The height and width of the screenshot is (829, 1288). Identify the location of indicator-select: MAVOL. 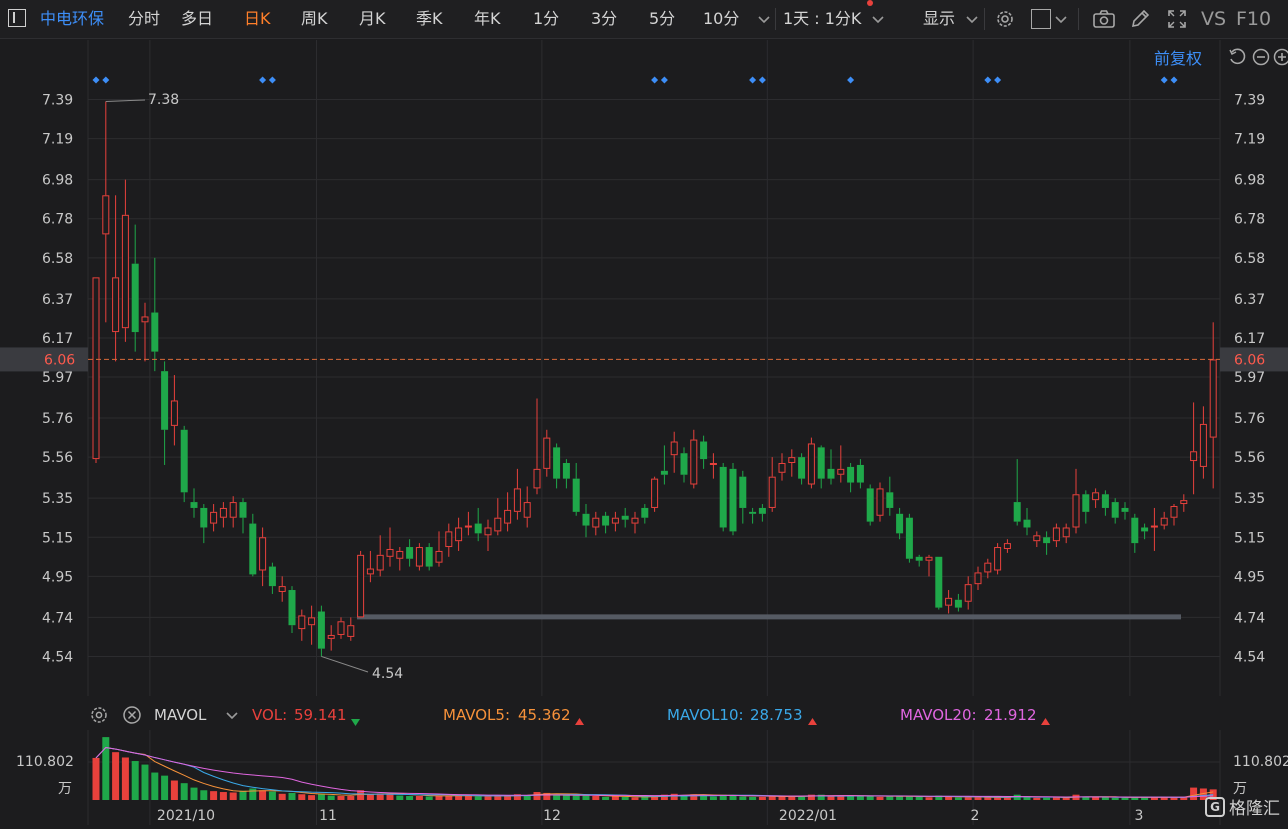
(180, 715).